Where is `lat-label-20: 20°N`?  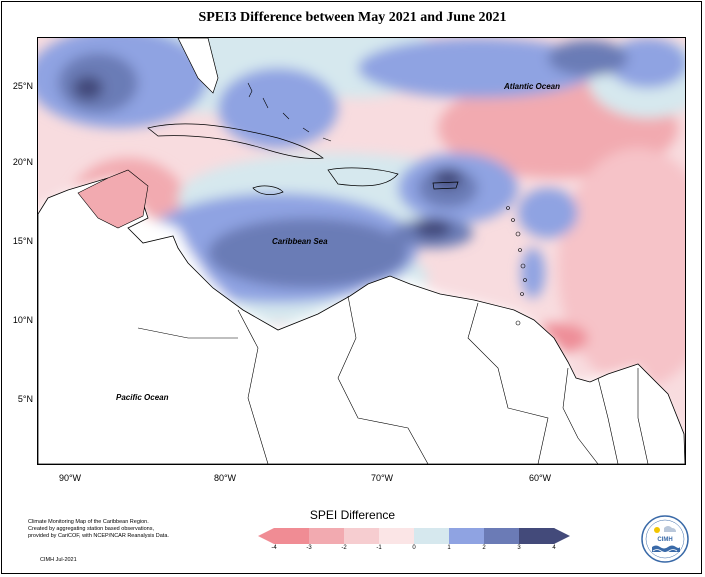
lat-label-20: 20°N is located at coordinates (22, 162).